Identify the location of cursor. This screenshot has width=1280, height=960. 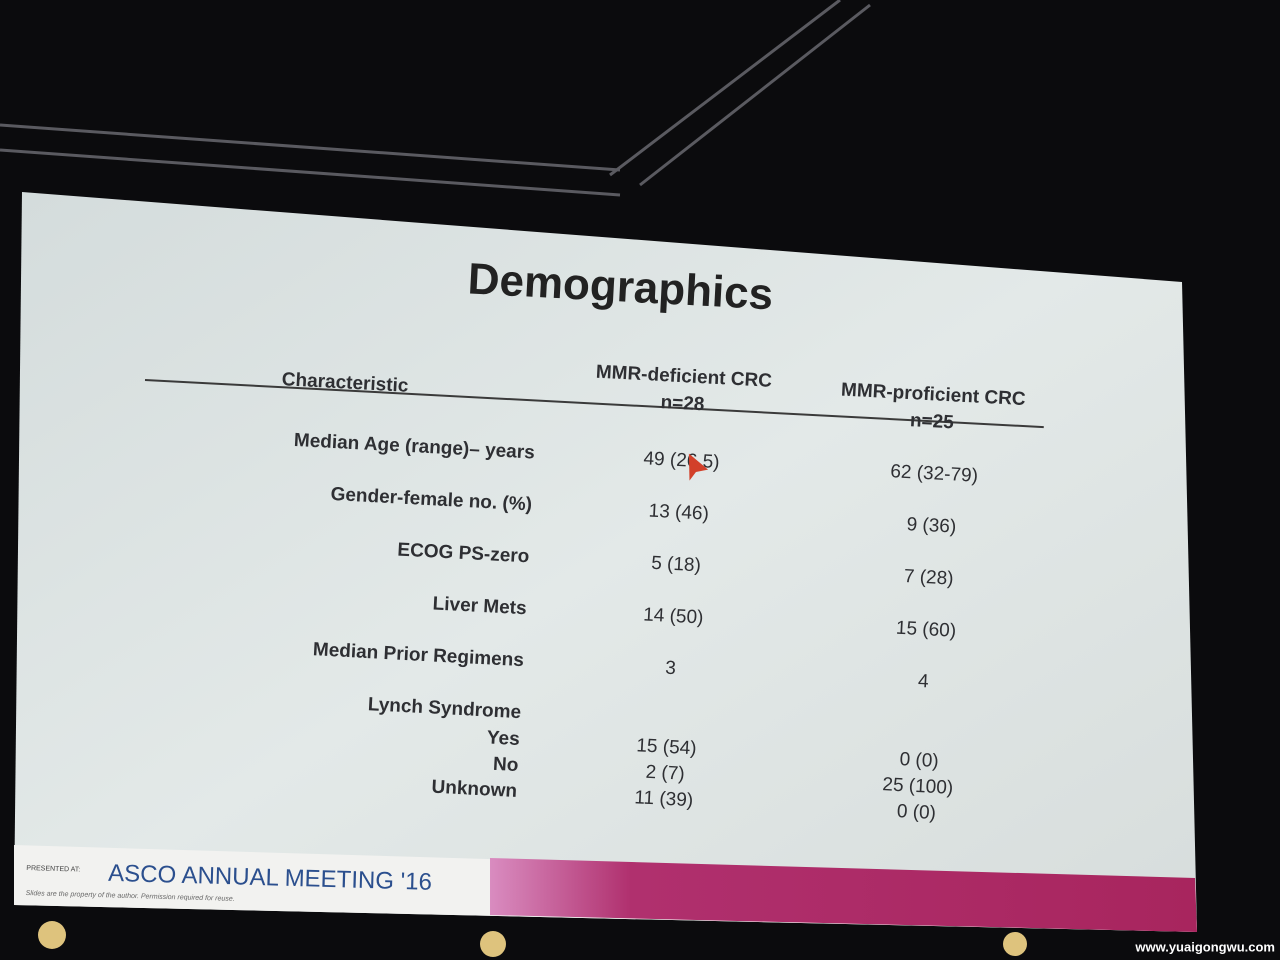
(698, 467).